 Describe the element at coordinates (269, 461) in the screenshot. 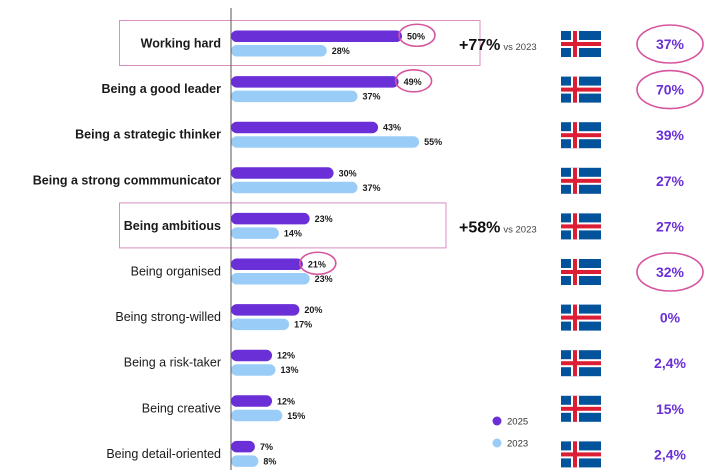

I see `value-label-2023: 8%` at that location.